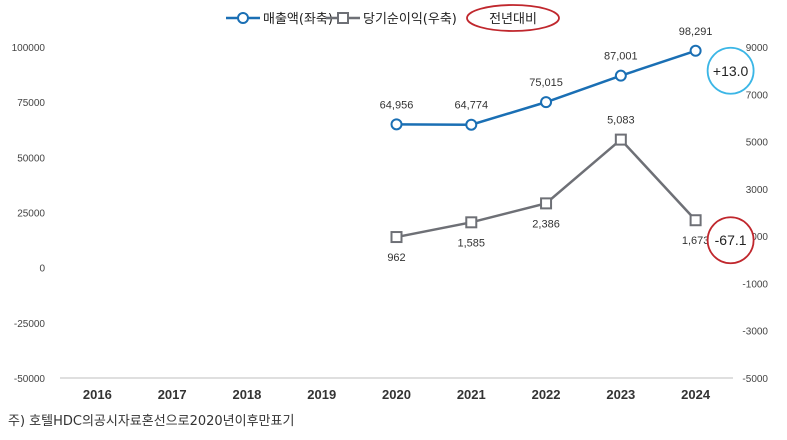  I want to click on legend-yoy-label: 전년대비, so click(513, 19).